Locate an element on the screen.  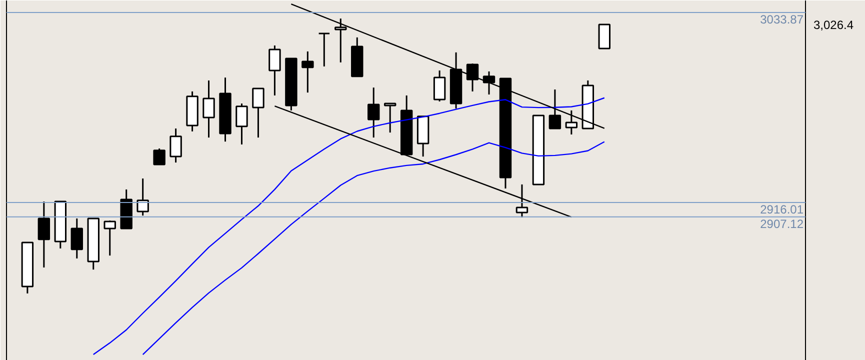
y-tick-label: 3033.87 is located at coordinates (782, 19).